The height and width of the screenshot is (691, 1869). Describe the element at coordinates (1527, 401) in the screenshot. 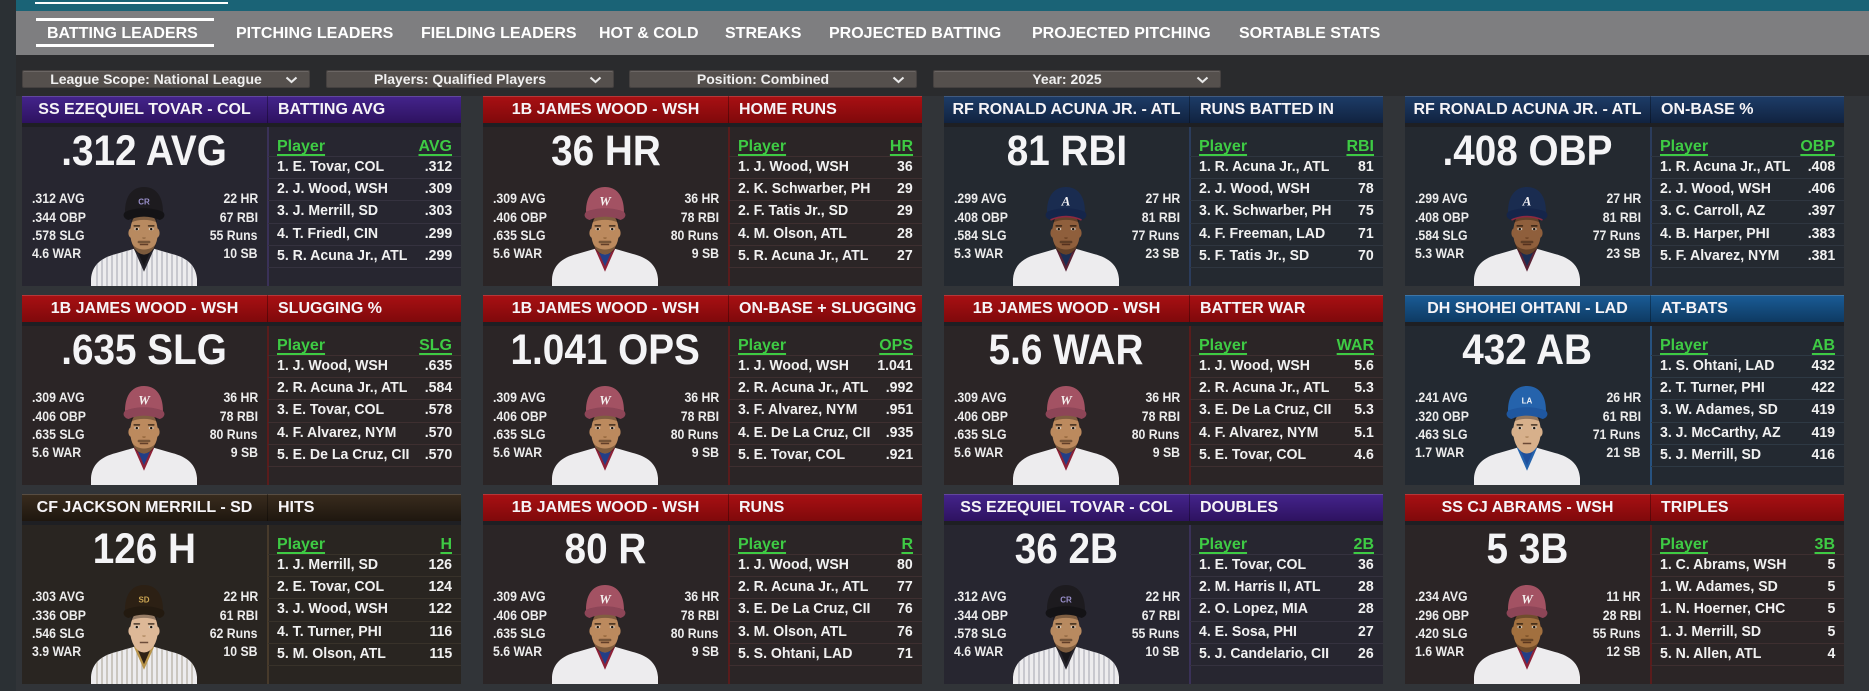

I see `svg-text: LA` at that location.